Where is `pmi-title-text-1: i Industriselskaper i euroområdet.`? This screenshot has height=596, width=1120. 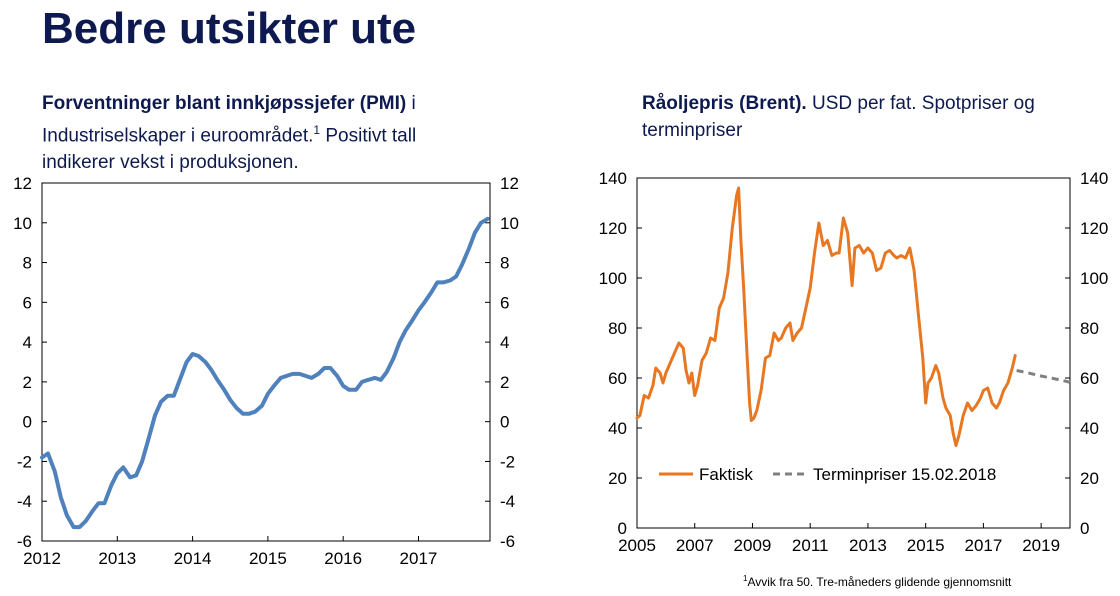
pmi-title-text-1: i Industriselskaper i euroområdet. is located at coordinates (229, 120).